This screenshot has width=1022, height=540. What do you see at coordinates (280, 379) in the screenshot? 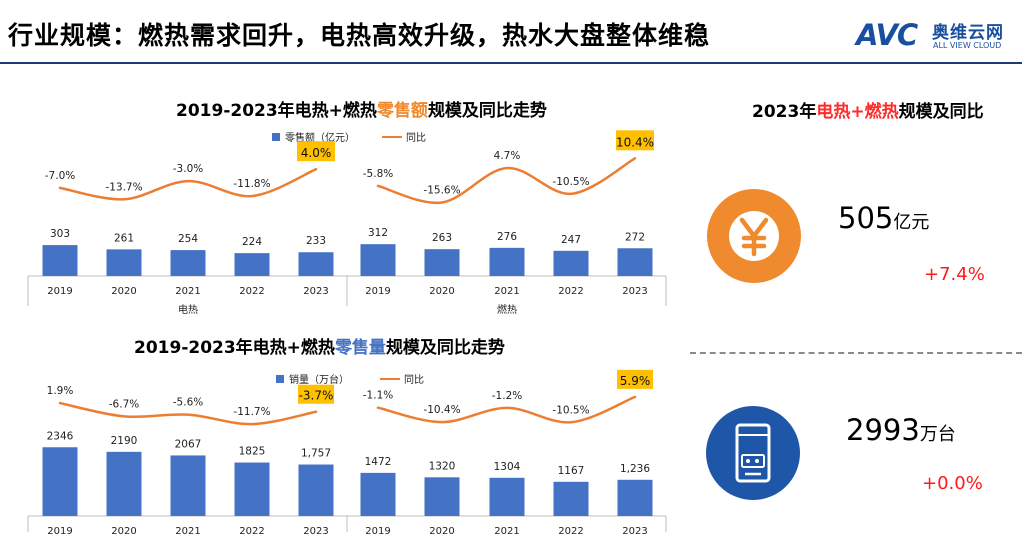
I see `legend-swatch-bars` at bounding box center [280, 379].